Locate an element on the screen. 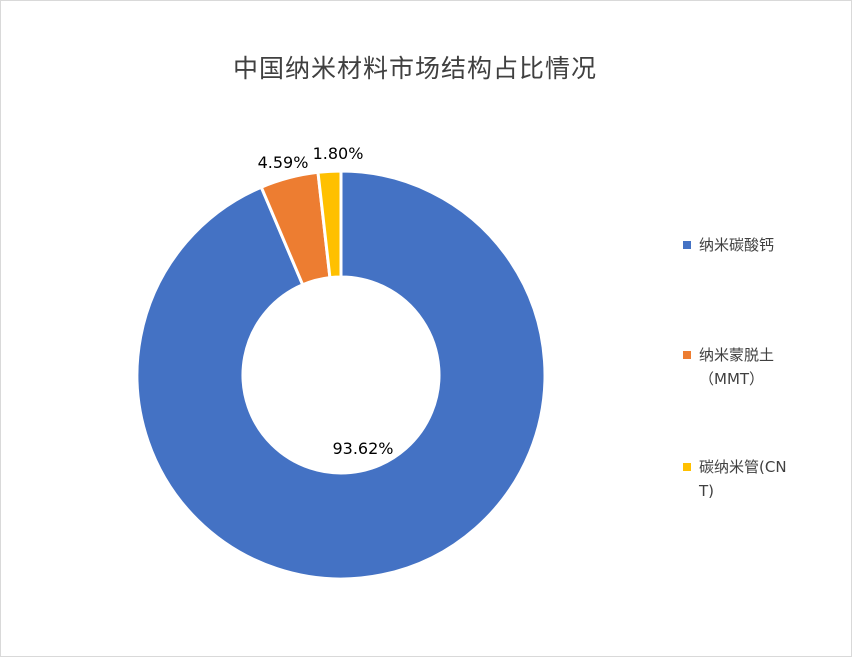 This screenshot has width=852, height=658. legend-label: 纳米碳酸钙 is located at coordinates (737, 245).